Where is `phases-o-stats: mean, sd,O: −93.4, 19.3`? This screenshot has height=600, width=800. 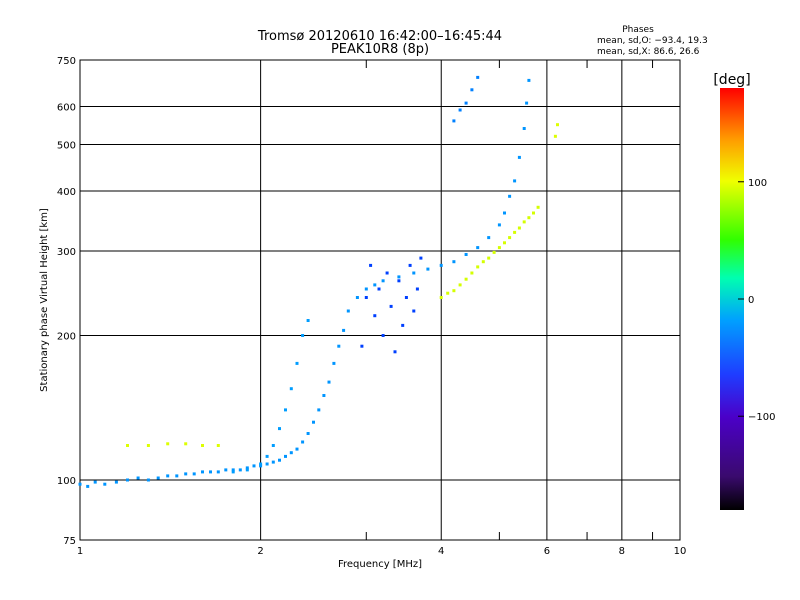 phases-o-stats: mean, sd,O: −93.4, 19.3 is located at coordinates (652, 41).